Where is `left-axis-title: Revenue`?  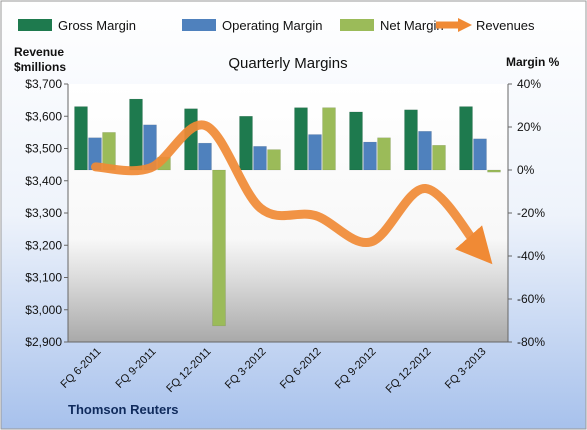 left-axis-title: Revenue is located at coordinates (39, 52).